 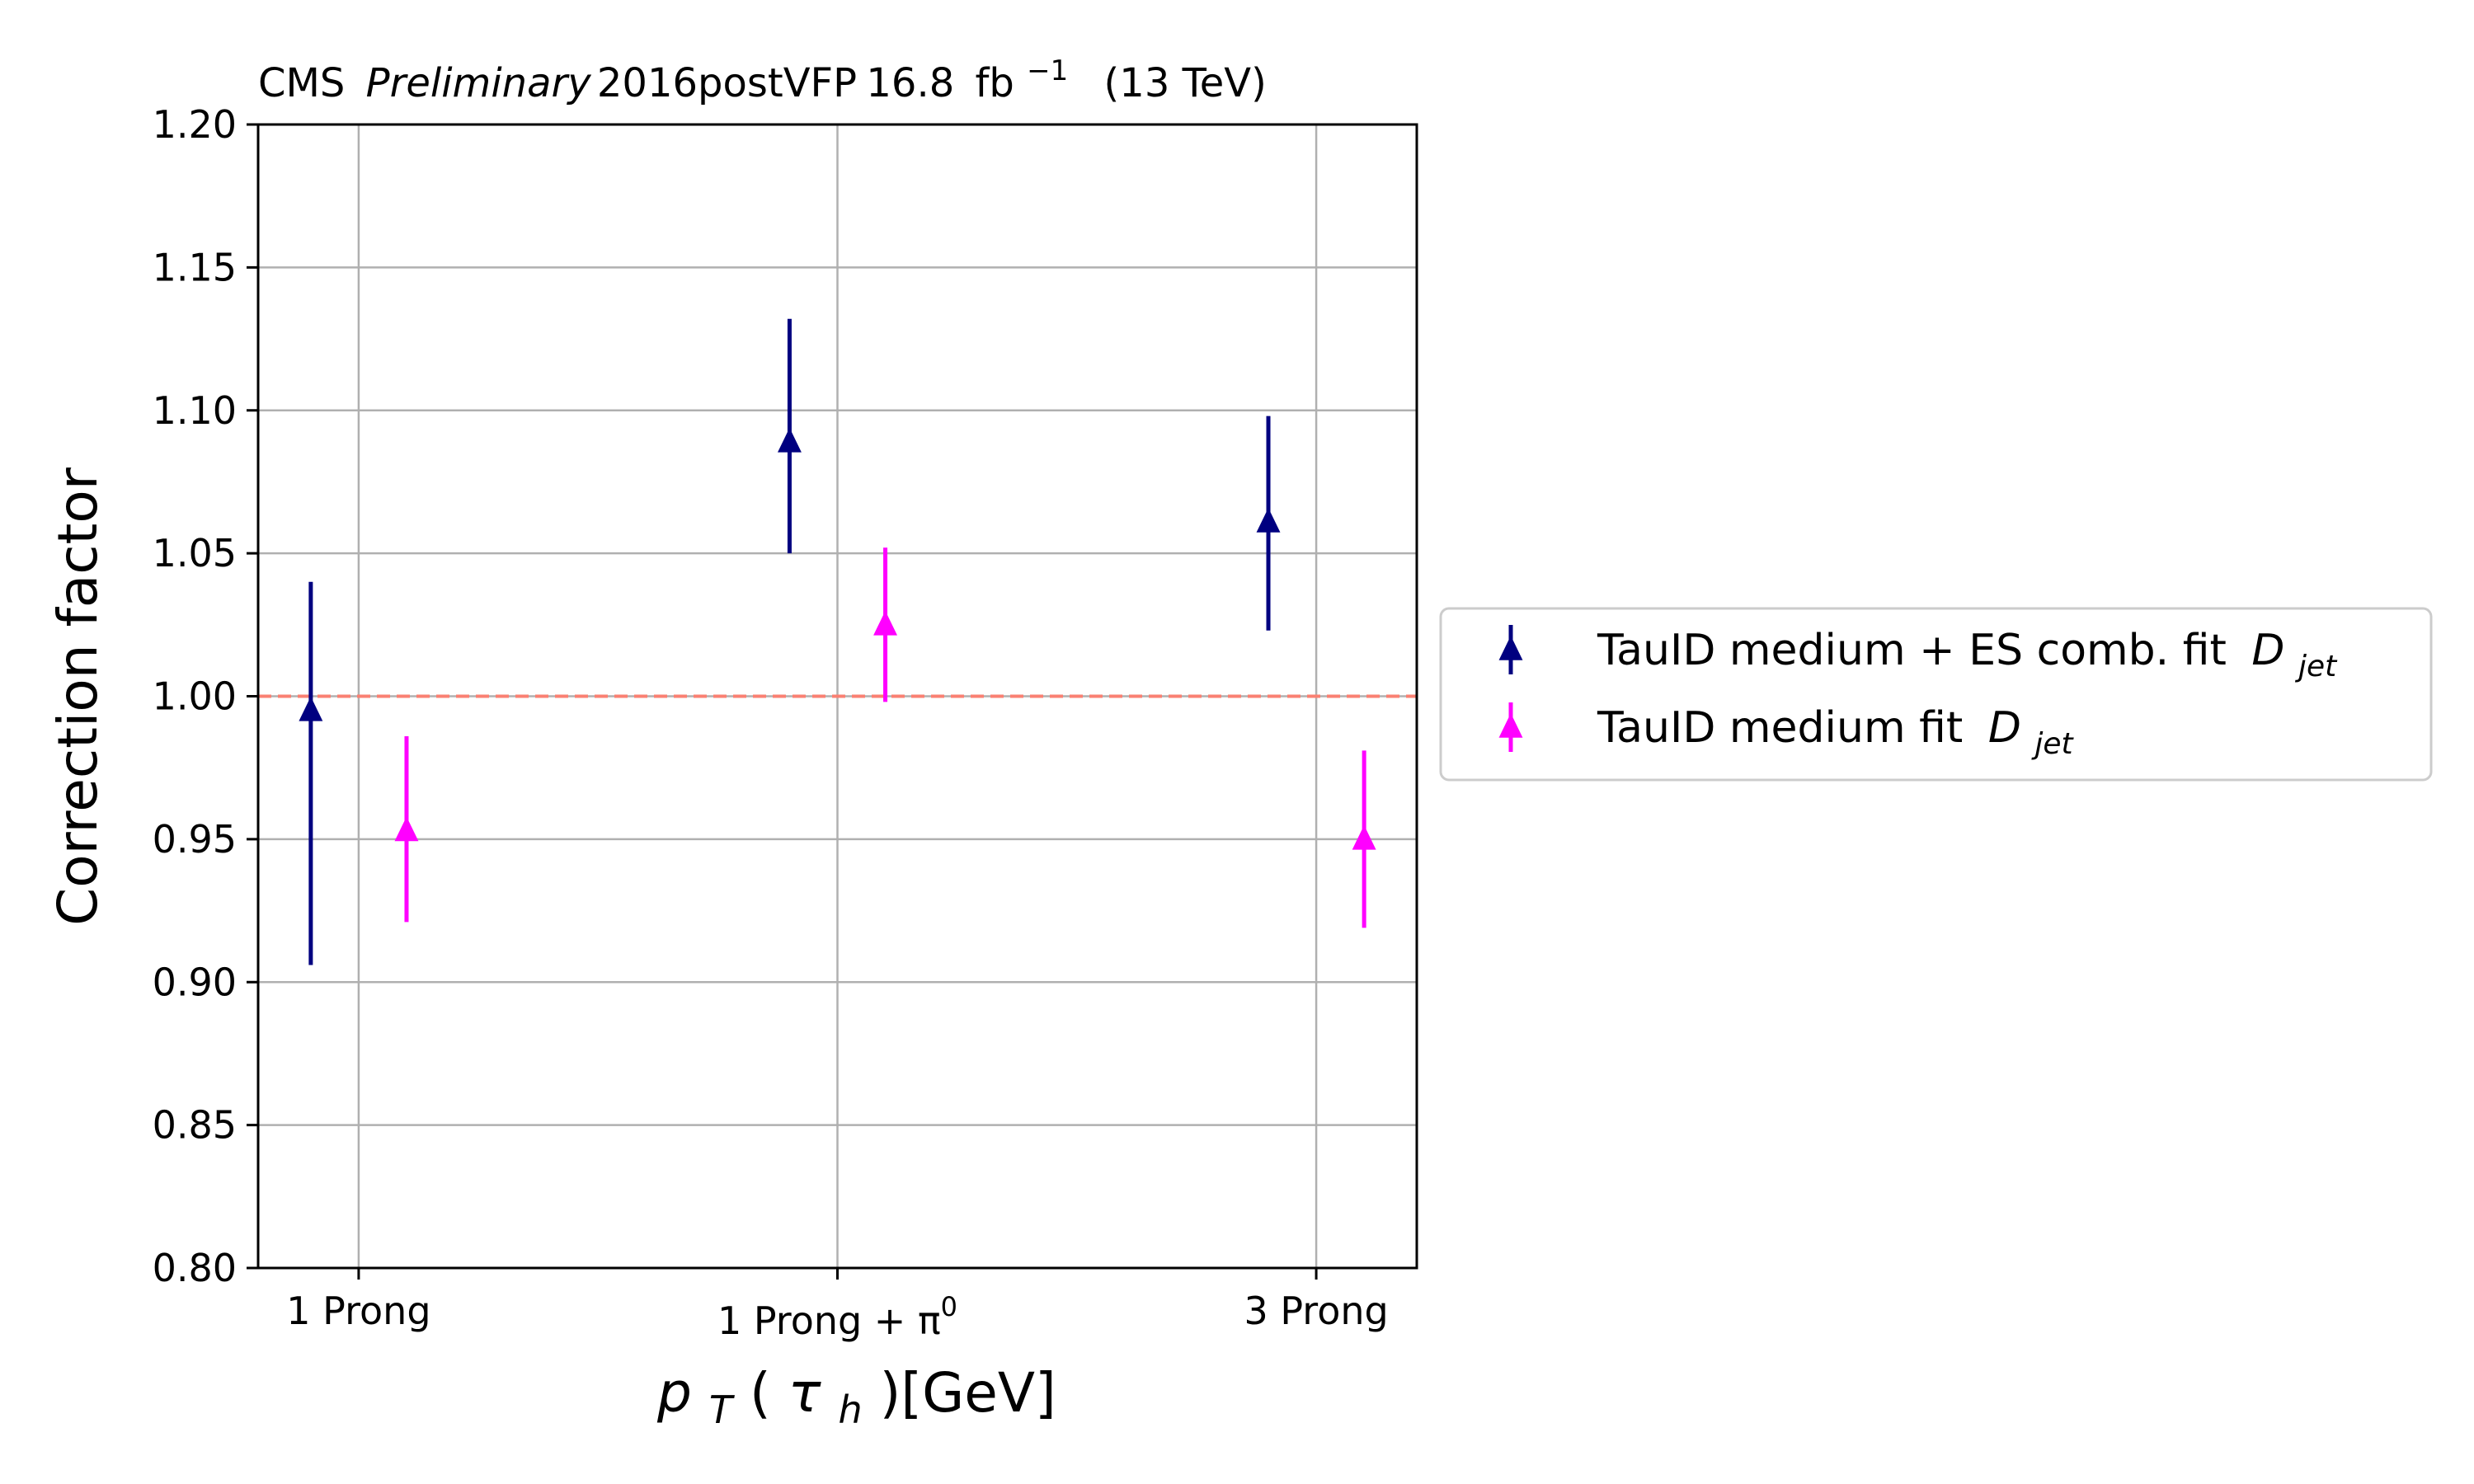 I want to click on x-label-open: (, so click(x=760, y=1393).